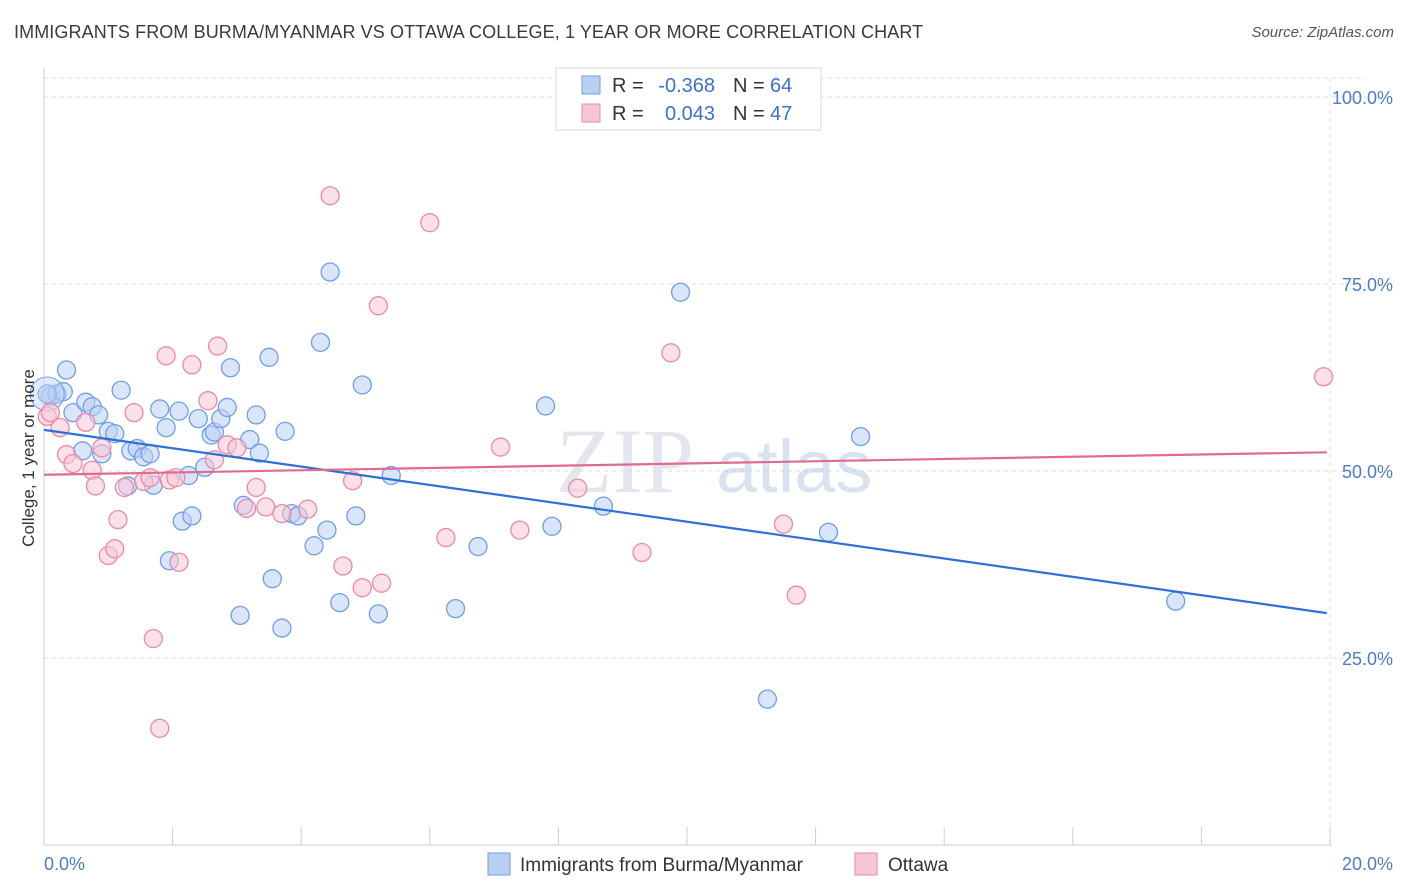  What do you see at coordinates (628, 114) in the screenshot?
I see `legend-r-label-2: R =` at bounding box center [628, 114].